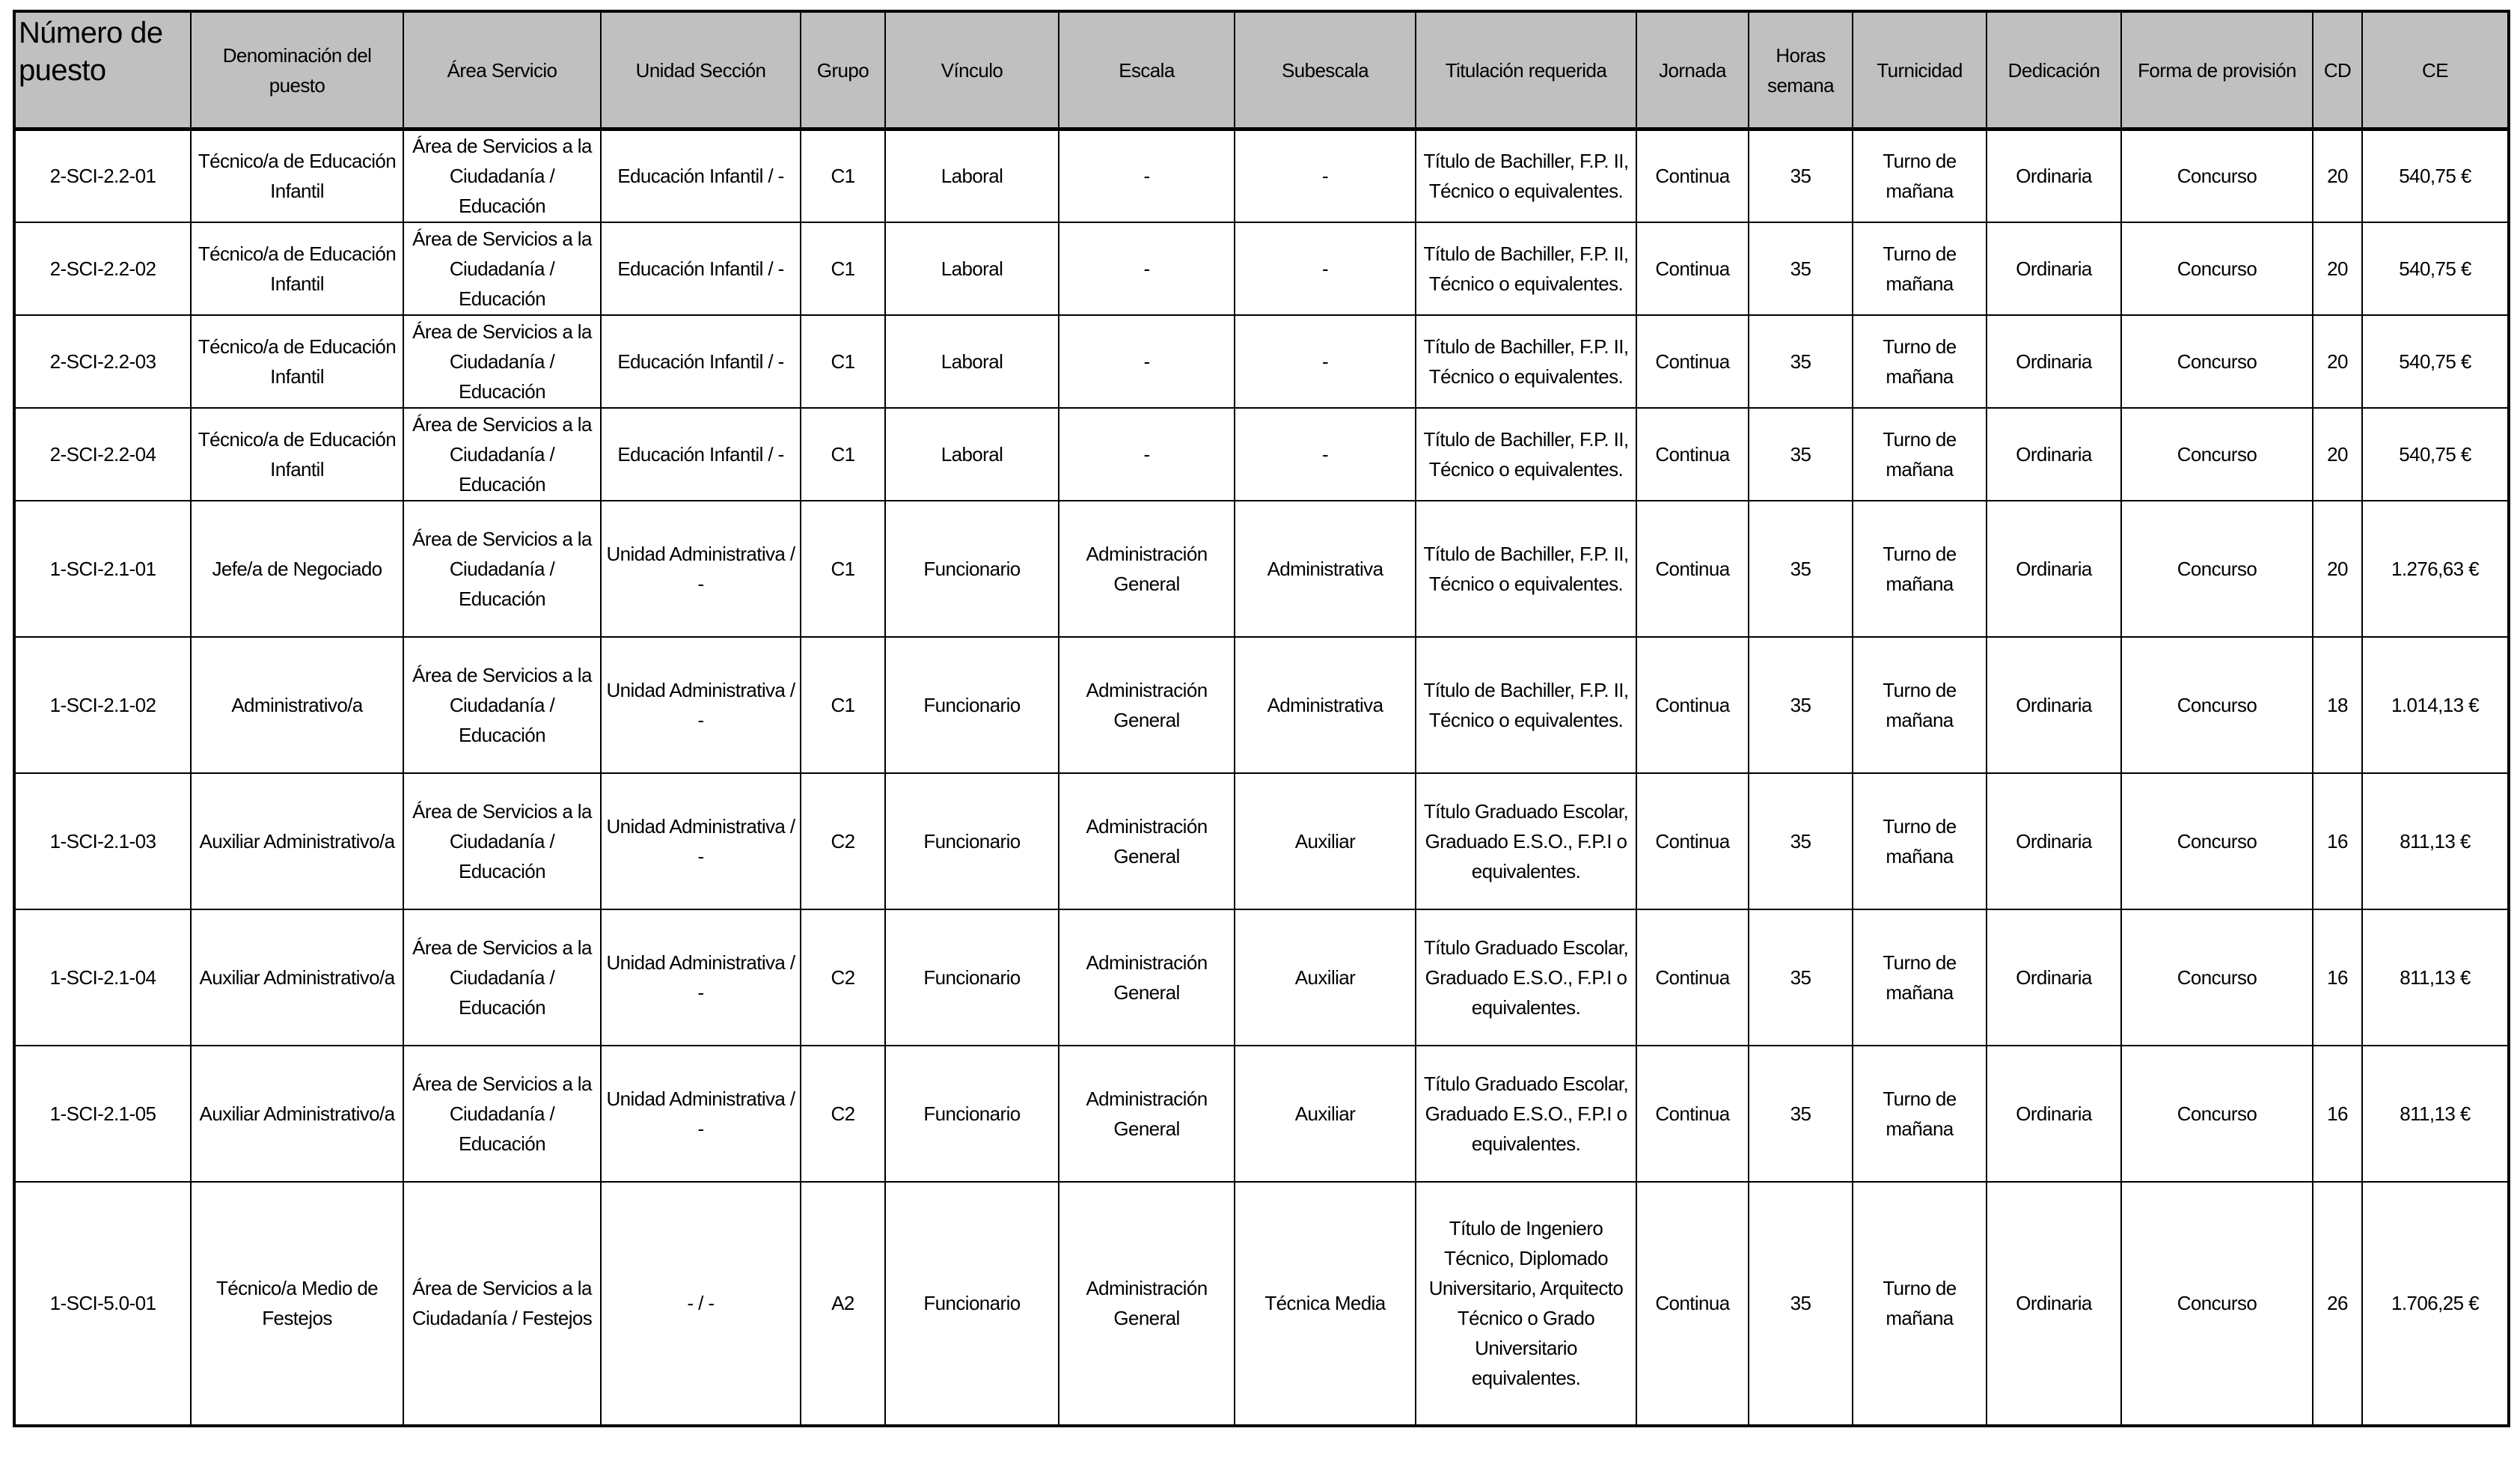 Image resolution: width=2520 pixels, height=1461 pixels. I want to click on cell-numero-puesto: 2-SCI-2.2-01, so click(103, 175).